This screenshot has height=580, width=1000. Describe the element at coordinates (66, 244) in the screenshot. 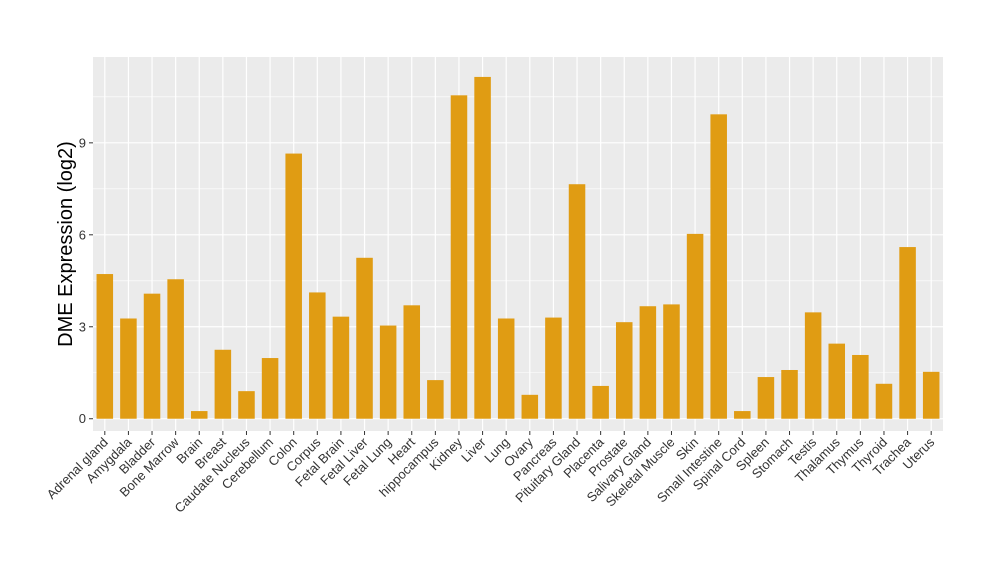

I see `y-axis-title: DME Expression (log2)` at that location.